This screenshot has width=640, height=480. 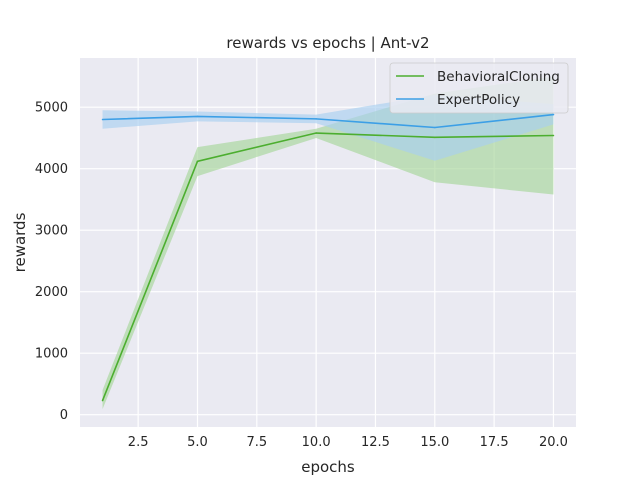 I want to click on x-tick-label: 2.5, so click(x=138, y=442).